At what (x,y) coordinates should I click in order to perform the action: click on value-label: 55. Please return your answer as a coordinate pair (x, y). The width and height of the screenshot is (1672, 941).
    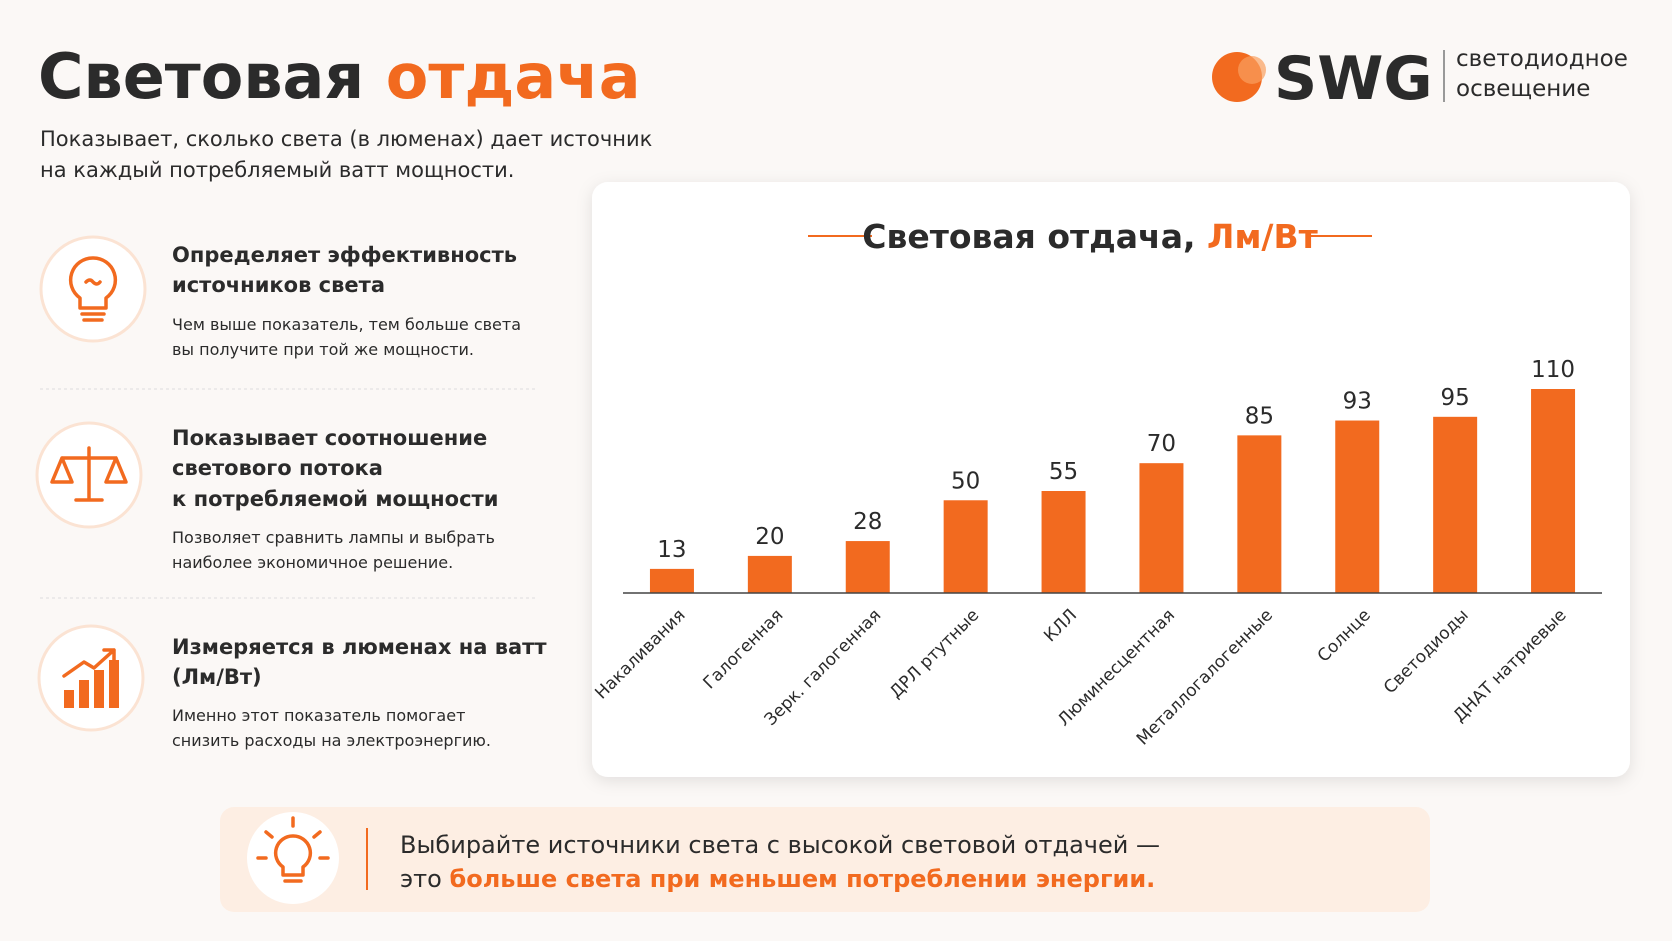
    Looking at the image, I should click on (1063, 472).